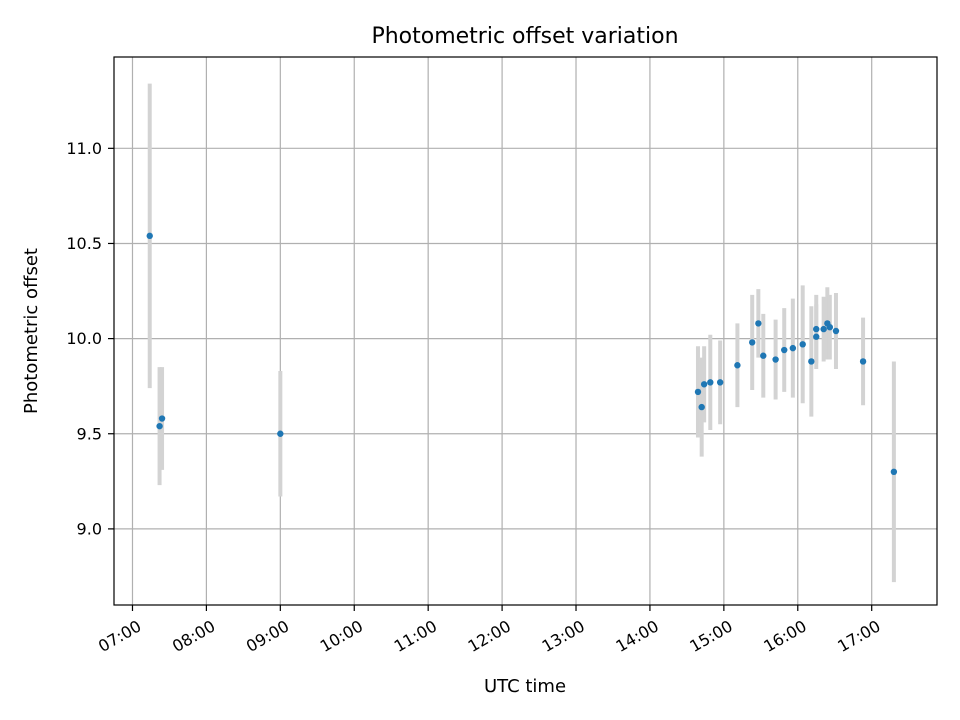 The height and width of the screenshot is (720, 960). I want to click on y-tick-label: 11.0, so click(84, 148).